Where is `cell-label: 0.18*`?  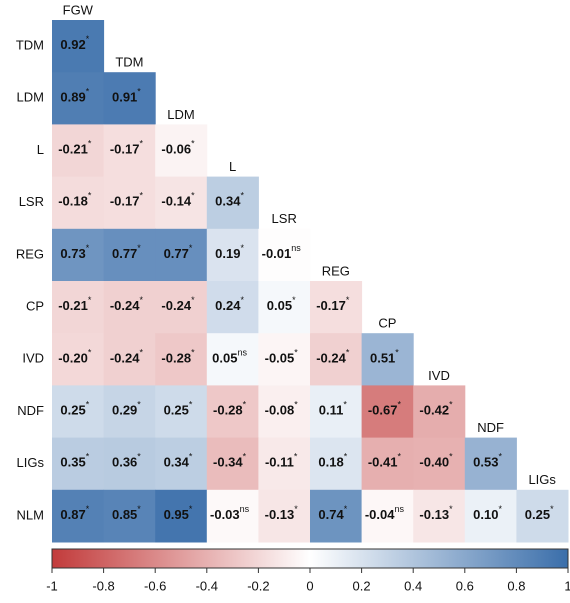
cell-label: 0.18* is located at coordinates (332, 461).